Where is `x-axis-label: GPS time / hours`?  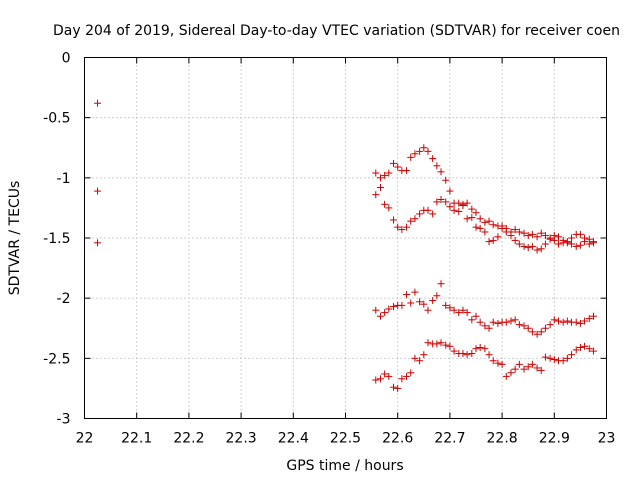
x-axis-label: GPS time / hours is located at coordinates (344, 466).